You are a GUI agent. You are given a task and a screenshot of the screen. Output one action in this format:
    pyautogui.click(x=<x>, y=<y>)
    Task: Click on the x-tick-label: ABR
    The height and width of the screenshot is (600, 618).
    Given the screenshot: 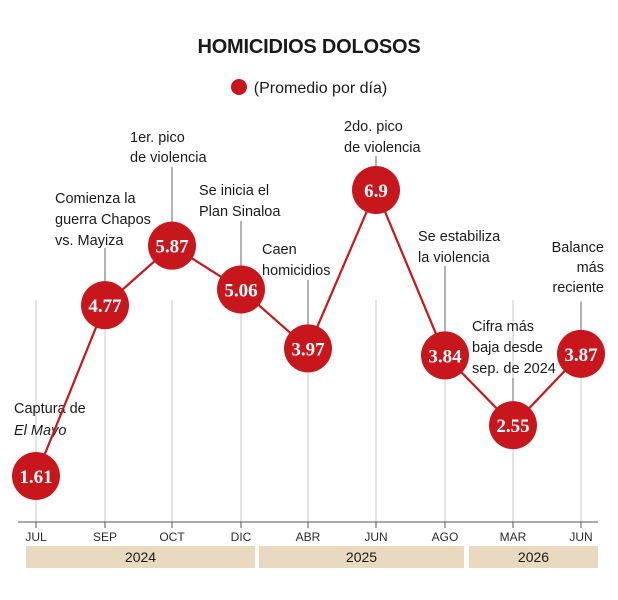 What is the action you would take?
    pyautogui.click(x=308, y=537)
    